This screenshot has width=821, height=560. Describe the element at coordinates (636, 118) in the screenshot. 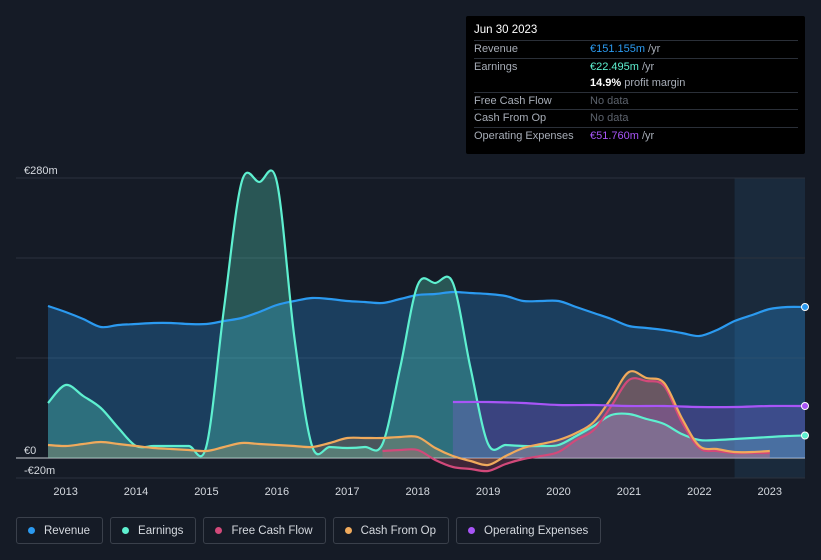

I see `tooltip-row-cash-from-op: Cash From Op No data` at that location.